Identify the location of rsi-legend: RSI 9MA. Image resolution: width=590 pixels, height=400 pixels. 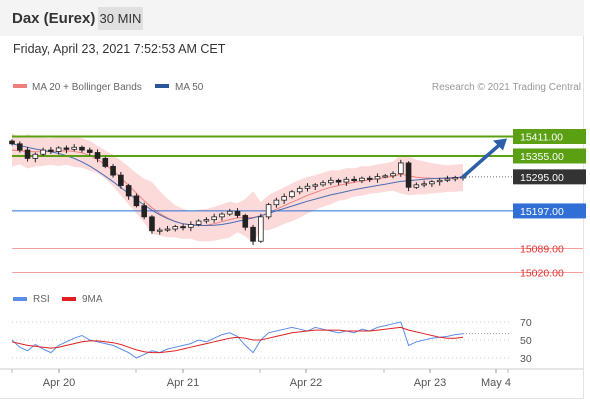
(58, 299).